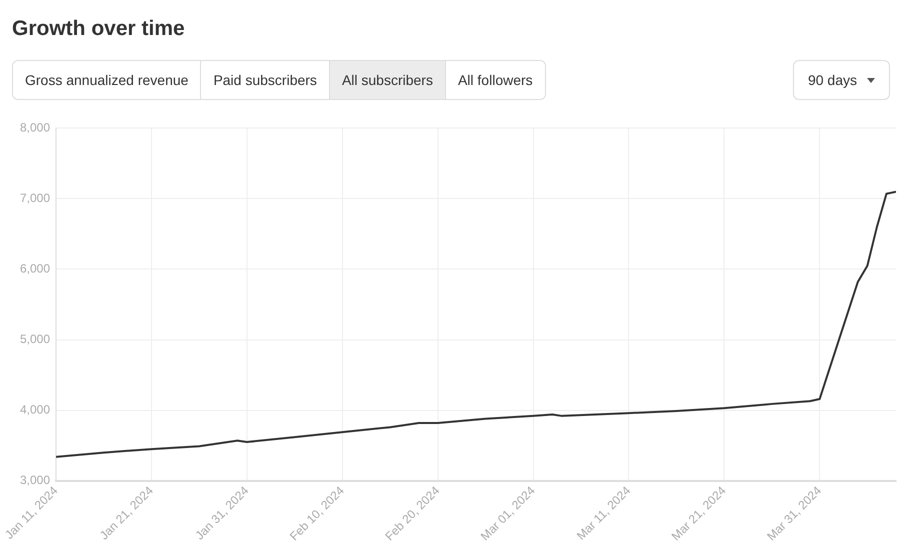 Image resolution: width=906 pixels, height=547 pixels. I want to click on y-tick-label: 7,000, so click(35, 198).